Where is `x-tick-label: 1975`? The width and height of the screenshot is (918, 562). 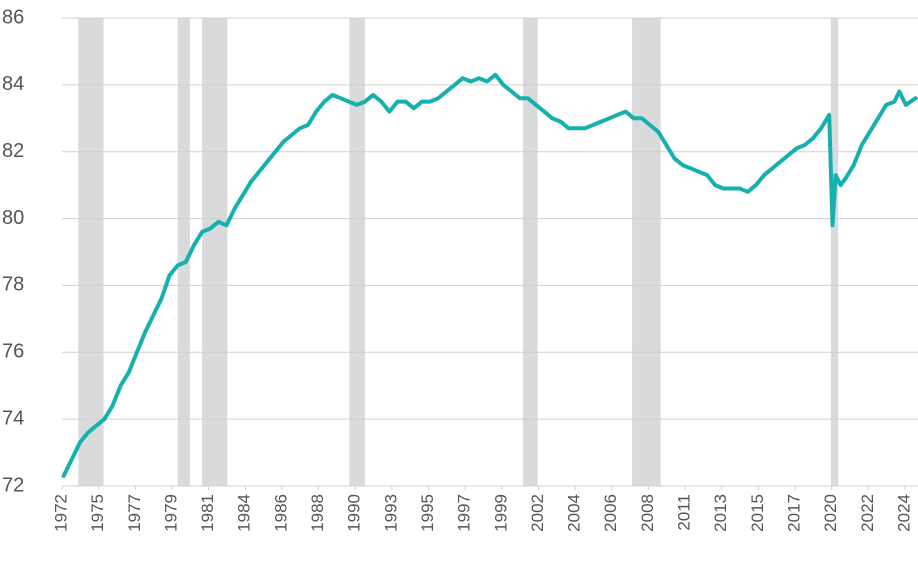 x-tick-label: 1975 is located at coordinates (97, 513).